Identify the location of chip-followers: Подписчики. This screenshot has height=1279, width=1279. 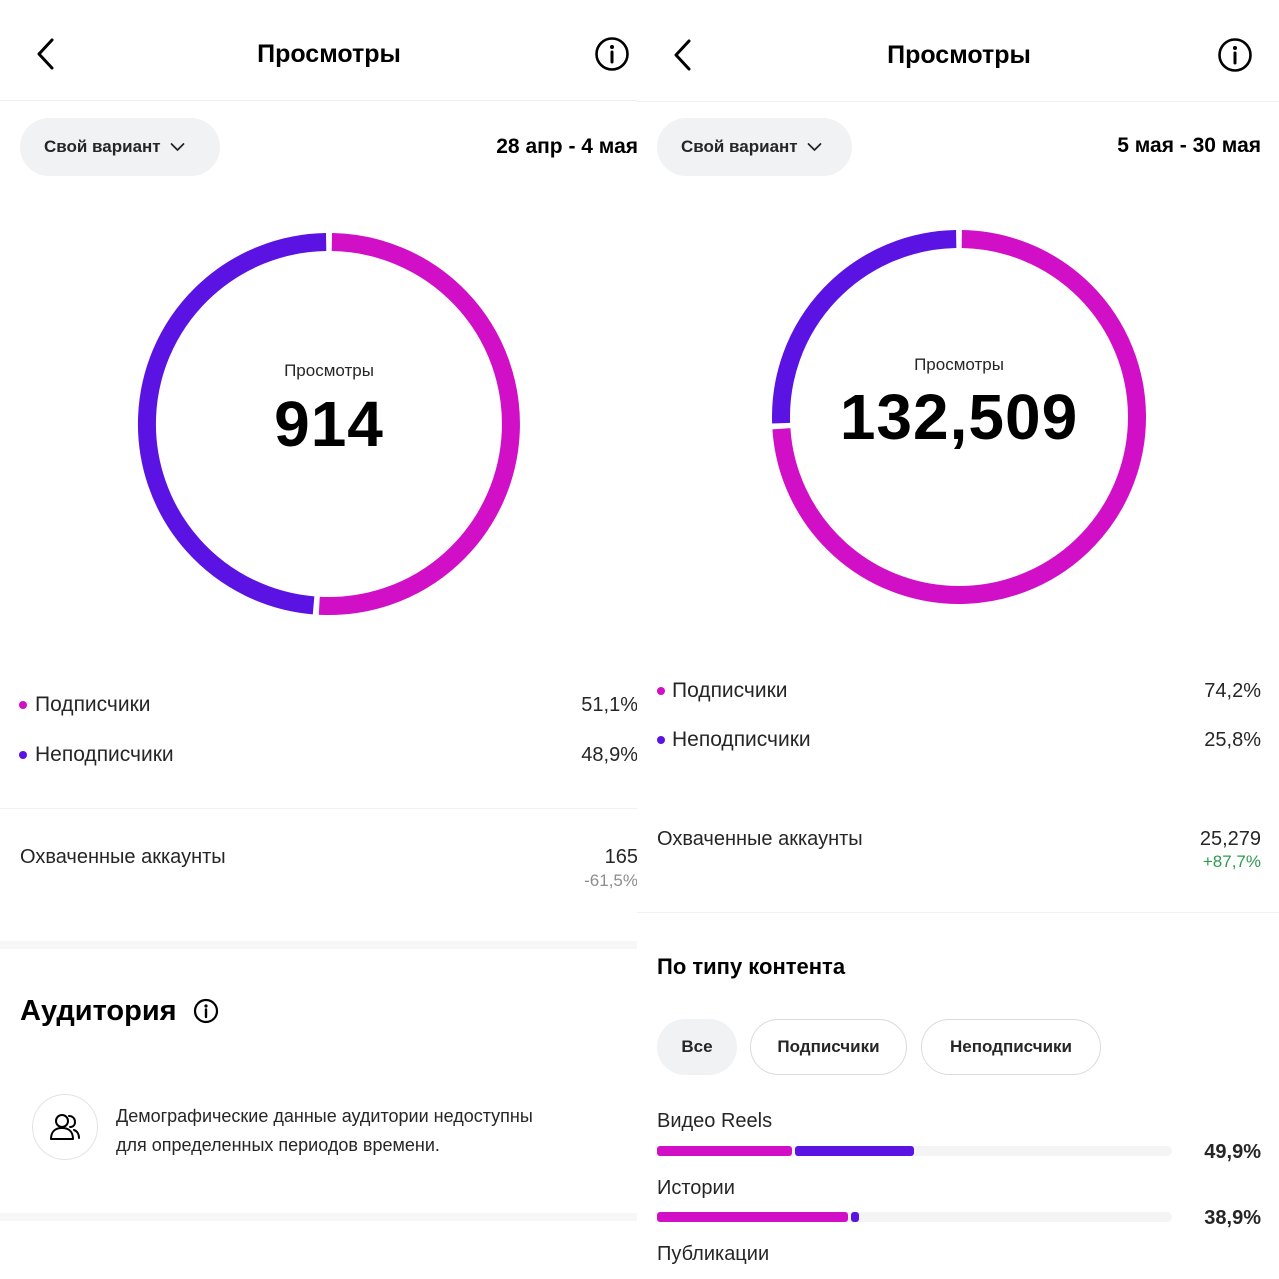
(828, 1047).